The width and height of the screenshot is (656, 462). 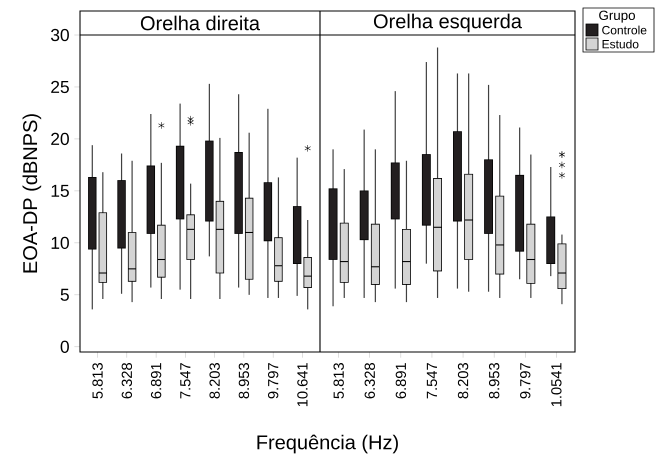 What do you see at coordinates (448, 23) in the screenshot?
I see `chart-title: Orelha esquerda` at bounding box center [448, 23].